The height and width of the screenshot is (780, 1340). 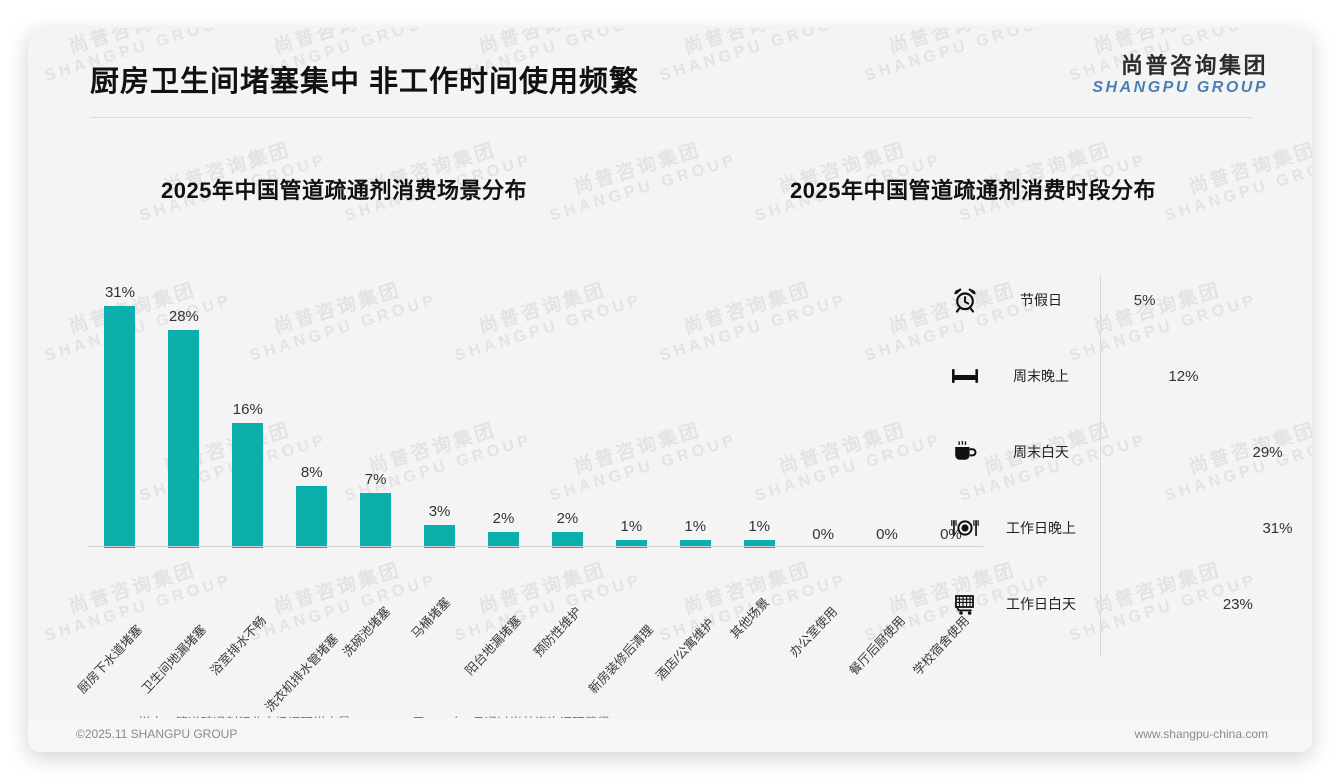 What do you see at coordinates (965, 528) in the screenshot?
I see `dining-icon` at bounding box center [965, 528].